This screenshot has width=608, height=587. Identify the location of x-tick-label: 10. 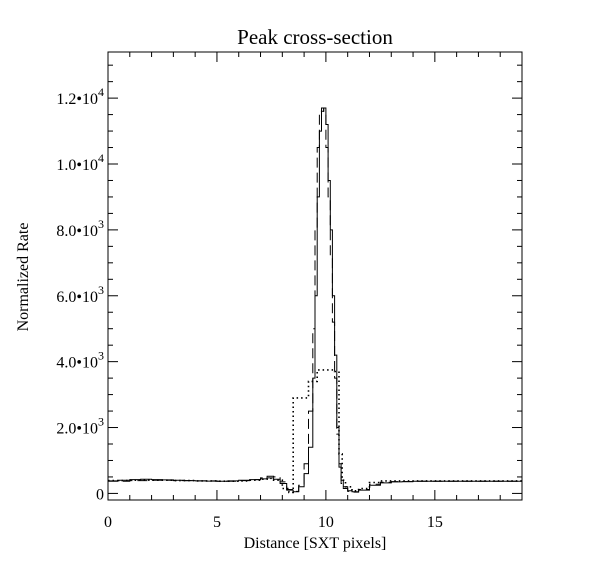
(326, 522).